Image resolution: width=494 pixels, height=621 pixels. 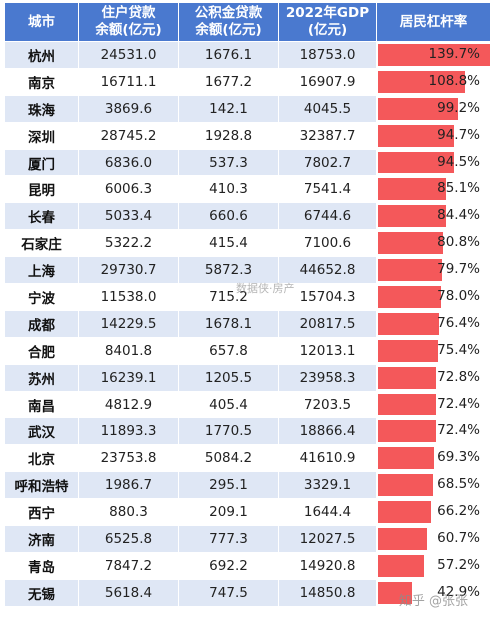 I want to click on city-cell: 济南, so click(x=41, y=539).